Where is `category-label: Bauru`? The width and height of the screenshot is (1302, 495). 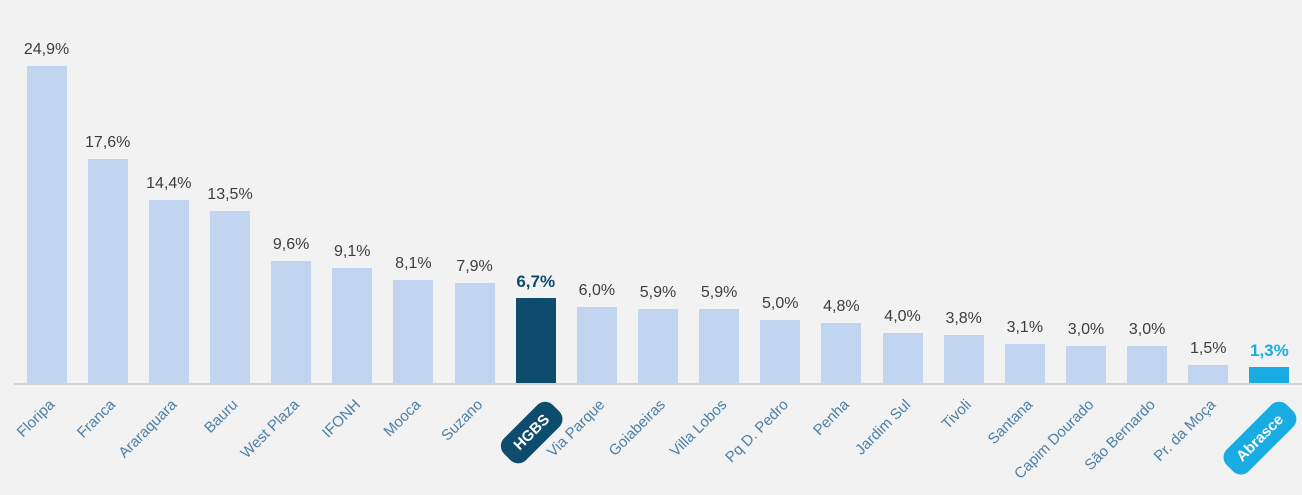 category-label: Bauru is located at coordinates (221, 416).